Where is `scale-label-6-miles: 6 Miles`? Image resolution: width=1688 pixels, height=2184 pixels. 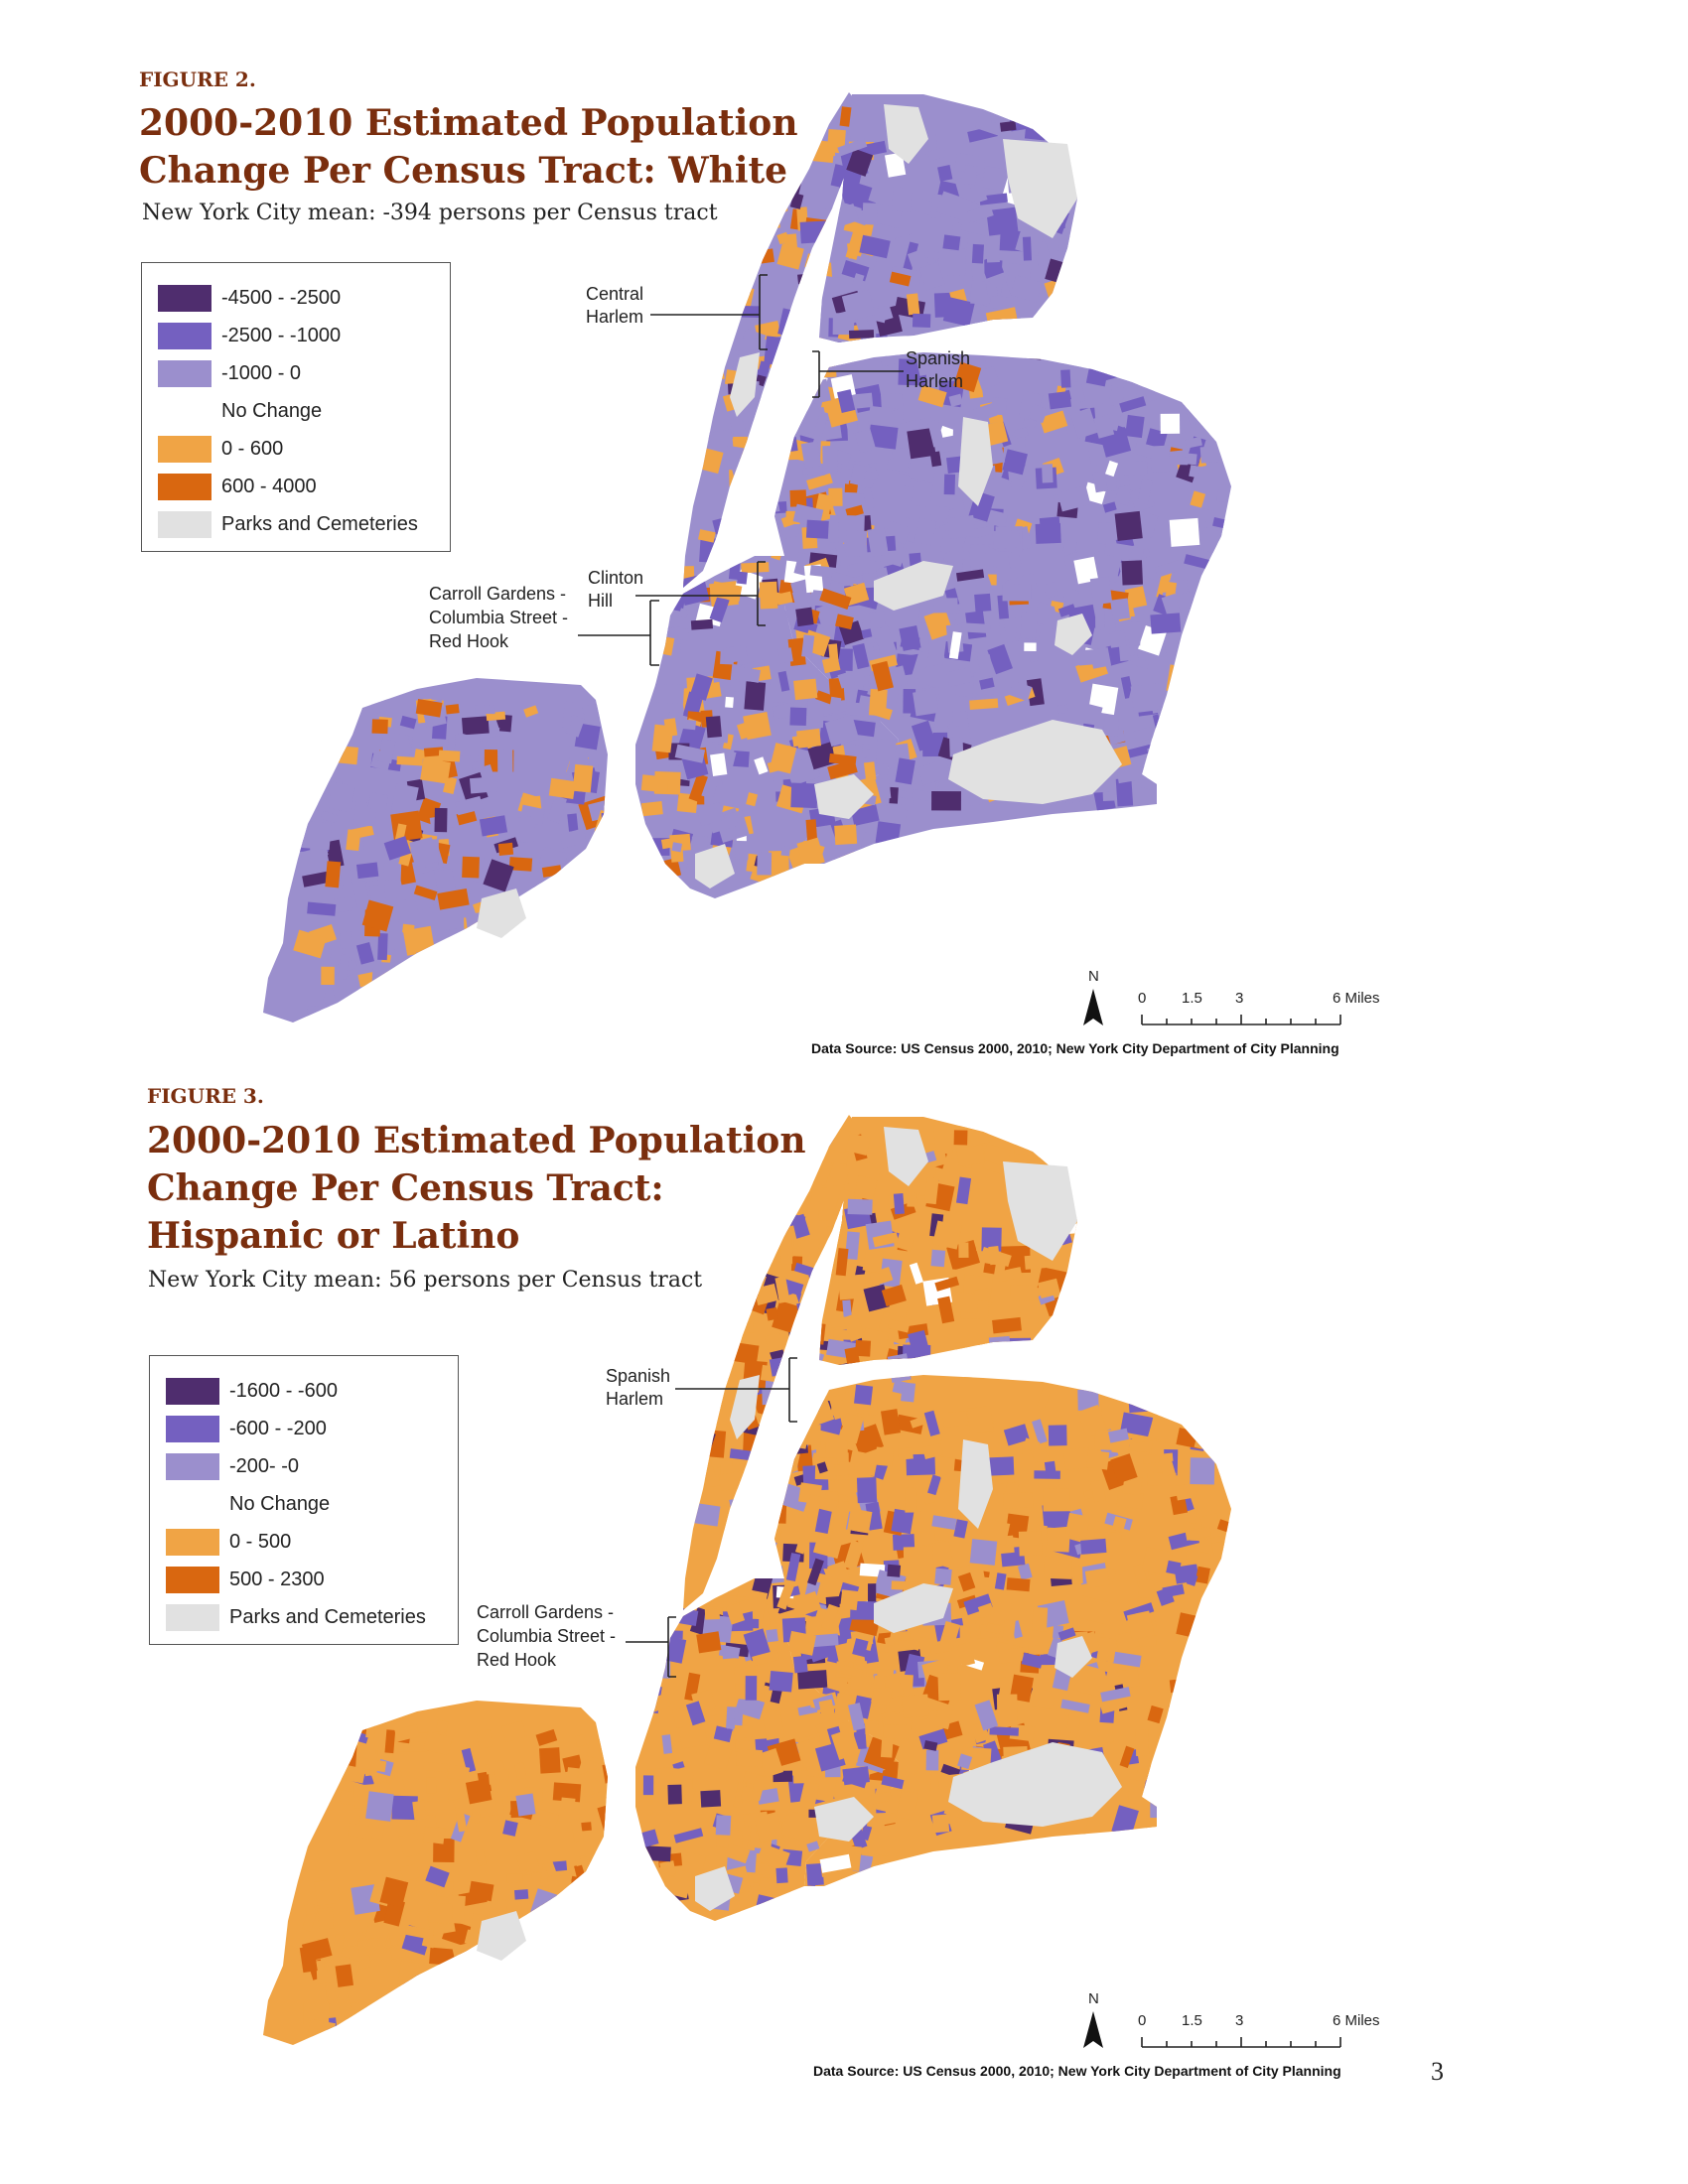
scale-label-6-miles: 6 Miles is located at coordinates (1356, 2020).